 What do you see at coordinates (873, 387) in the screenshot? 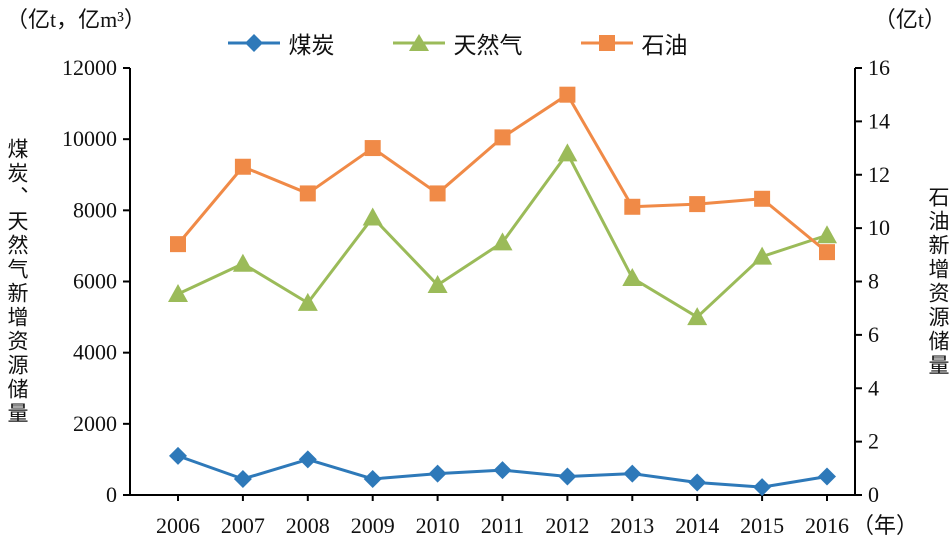
I see `right-axis-tick-label: 4` at bounding box center [873, 387].